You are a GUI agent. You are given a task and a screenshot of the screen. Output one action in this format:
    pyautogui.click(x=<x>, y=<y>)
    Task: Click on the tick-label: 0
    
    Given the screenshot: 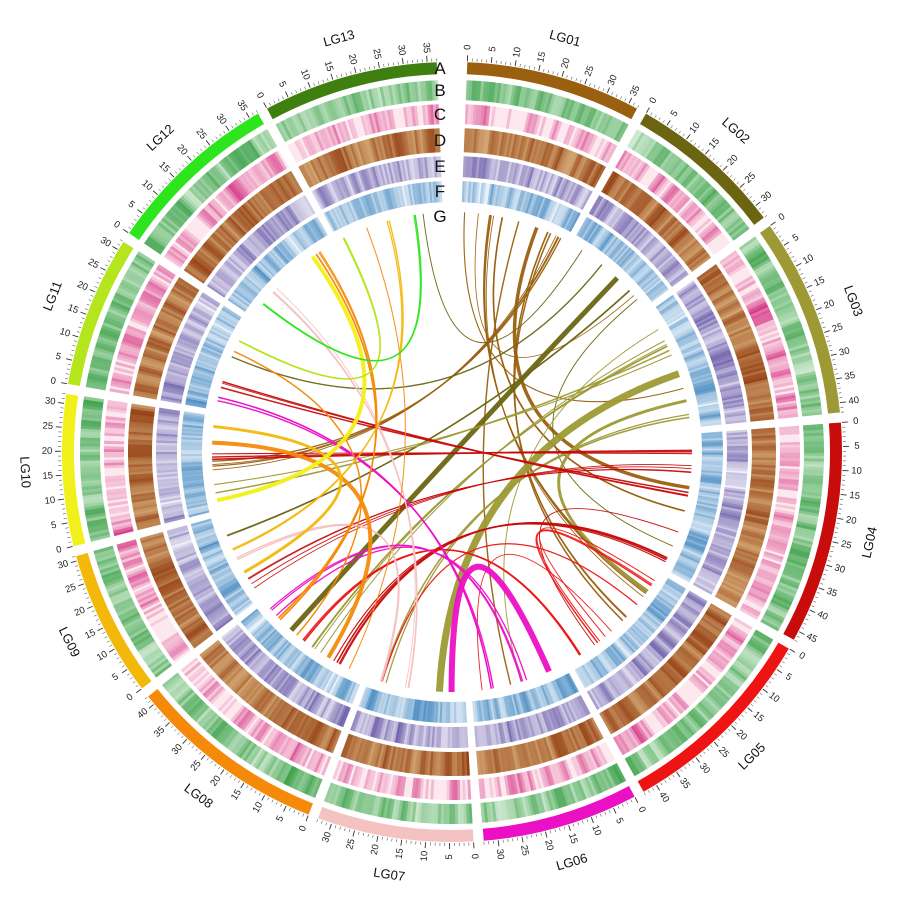 What is the action you would take?
    pyautogui.click(x=856, y=421)
    